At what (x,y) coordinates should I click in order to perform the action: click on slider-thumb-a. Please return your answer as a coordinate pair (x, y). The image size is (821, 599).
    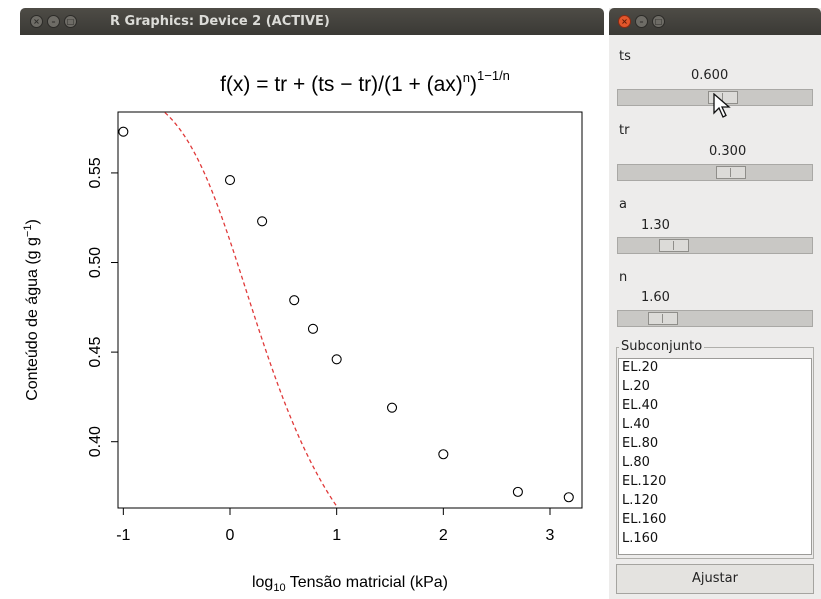
    Looking at the image, I should click on (674, 245).